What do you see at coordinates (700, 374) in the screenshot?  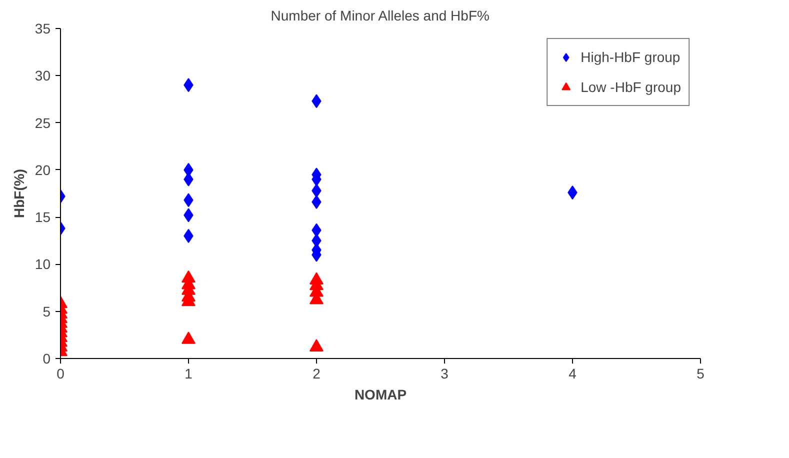 I see `x-tick-label: 5` at bounding box center [700, 374].